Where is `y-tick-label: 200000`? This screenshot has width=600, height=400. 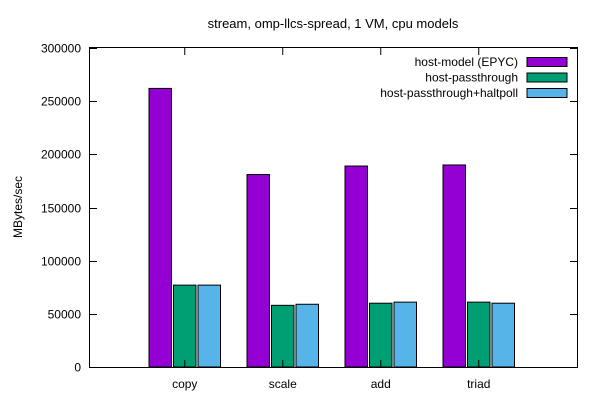 y-tick-label: 200000 is located at coordinates (61, 155).